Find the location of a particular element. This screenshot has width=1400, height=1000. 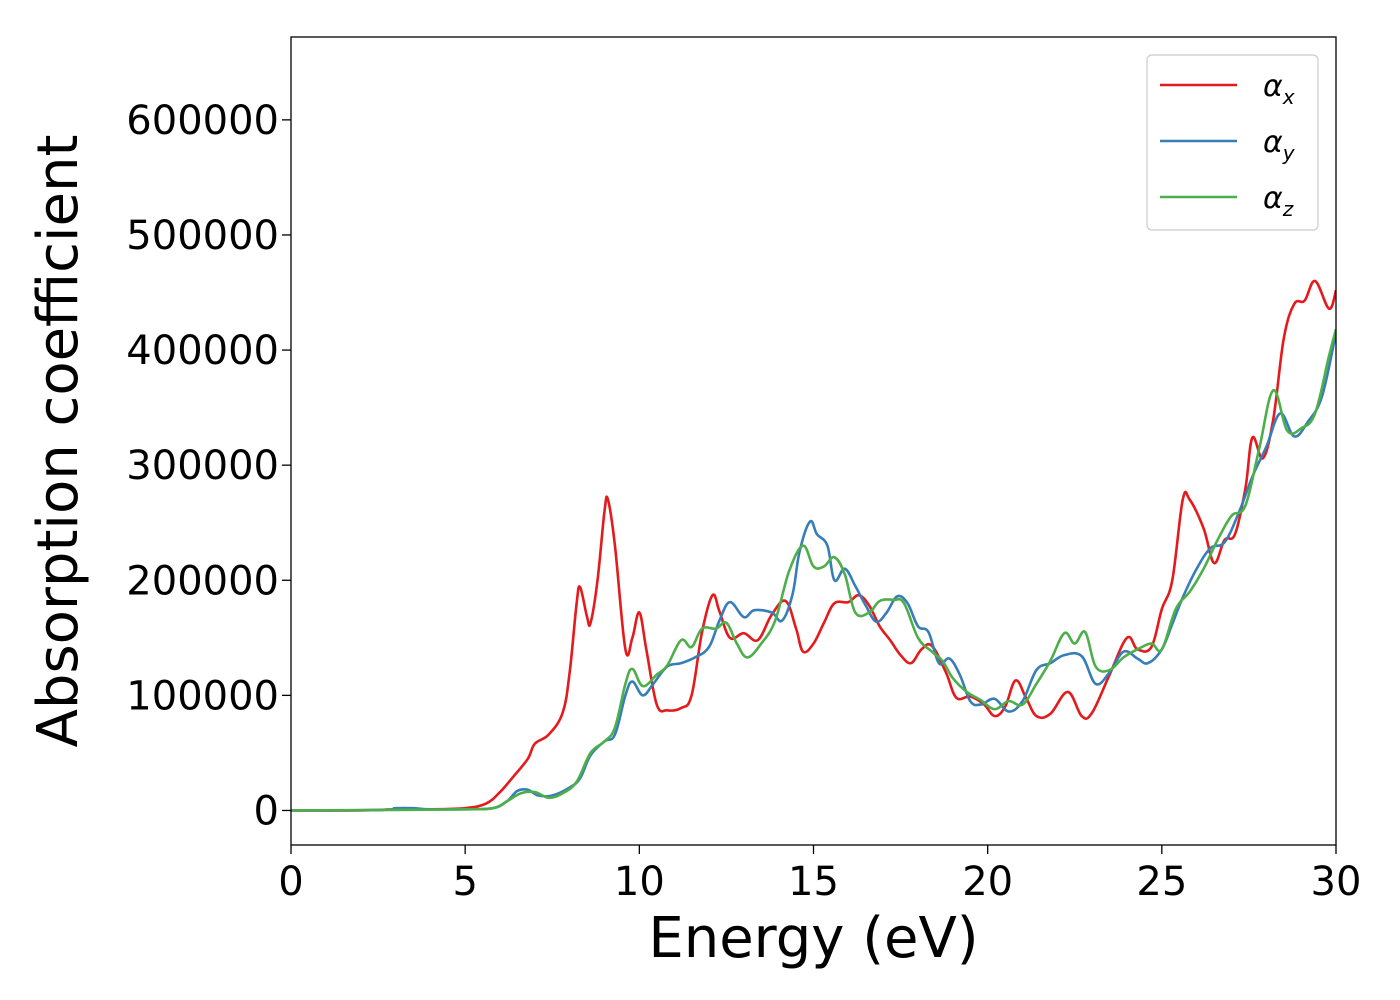

x-tick-label: 15 is located at coordinates (813, 882).